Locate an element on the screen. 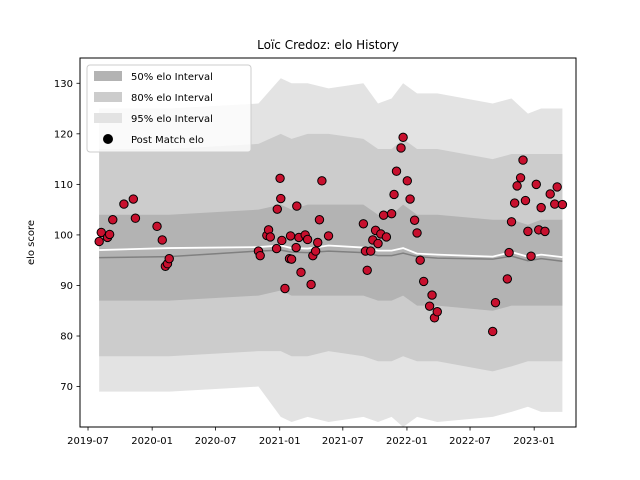  legend-frame is located at coordinates (169, 108).